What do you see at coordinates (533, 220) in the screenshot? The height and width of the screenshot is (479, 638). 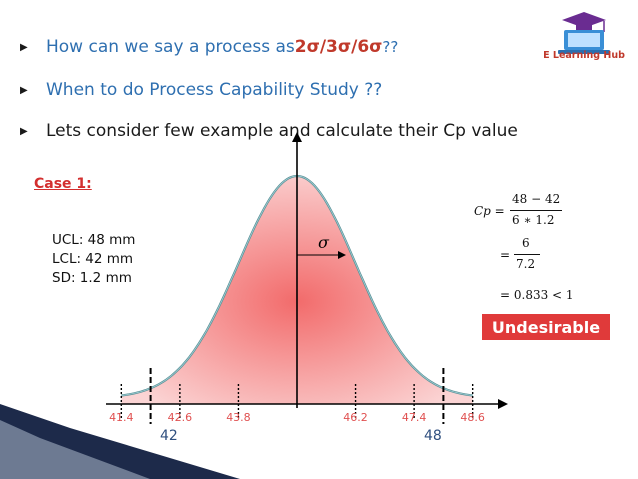 I see `cp-denominator-1: 6 ∗ 1.2` at bounding box center [533, 220].